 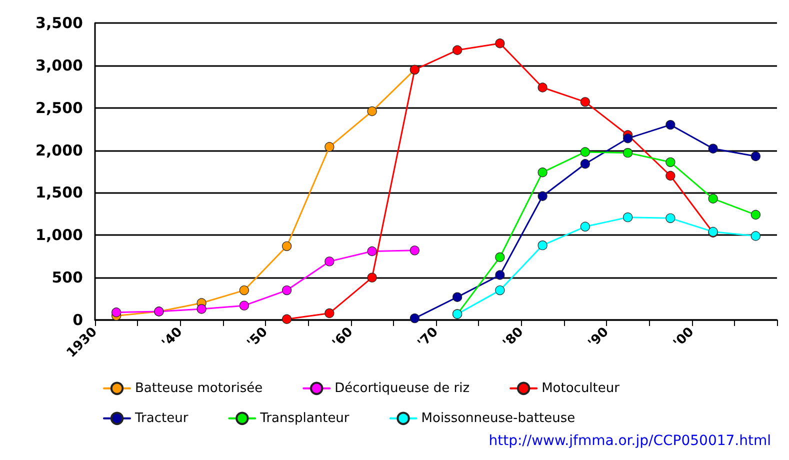 What do you see at coordinates (343, 337) in the screenshot?
I see `x-tick-label: '60` at bounding box center [343, 337].